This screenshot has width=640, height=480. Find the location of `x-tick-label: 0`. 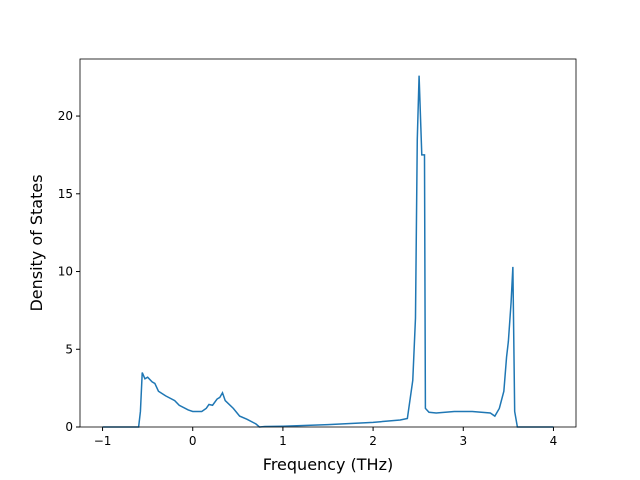

x-tick-label: 0 is located at coordinates (193, 441).